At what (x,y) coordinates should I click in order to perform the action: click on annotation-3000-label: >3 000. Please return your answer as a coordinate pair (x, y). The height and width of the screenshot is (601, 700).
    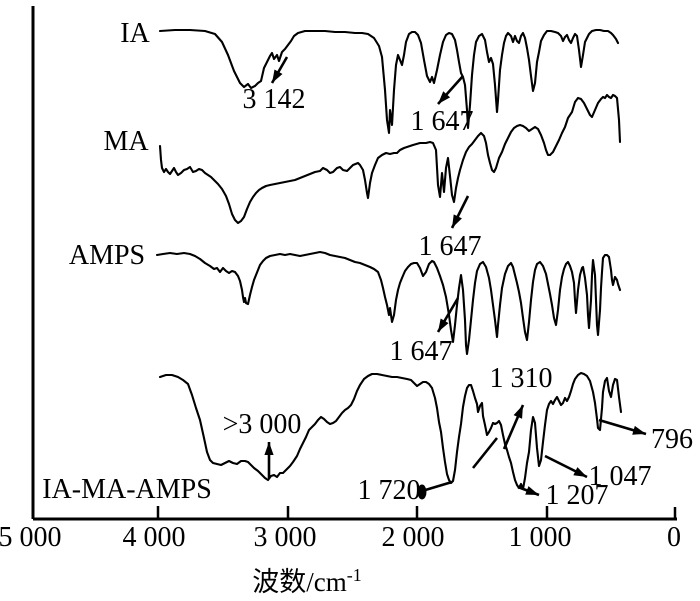
    Looking at the image, I should click on (262, 424).